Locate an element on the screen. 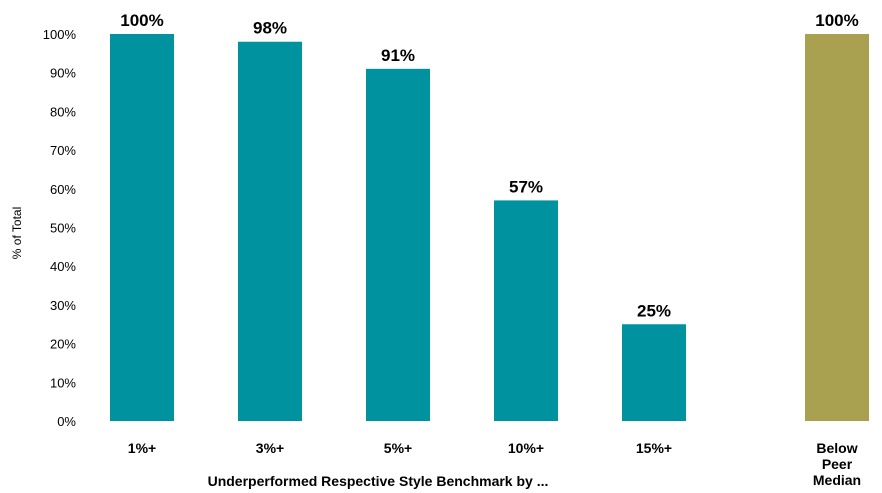  category-label: 10%+ is located at coordinates (526, 448).